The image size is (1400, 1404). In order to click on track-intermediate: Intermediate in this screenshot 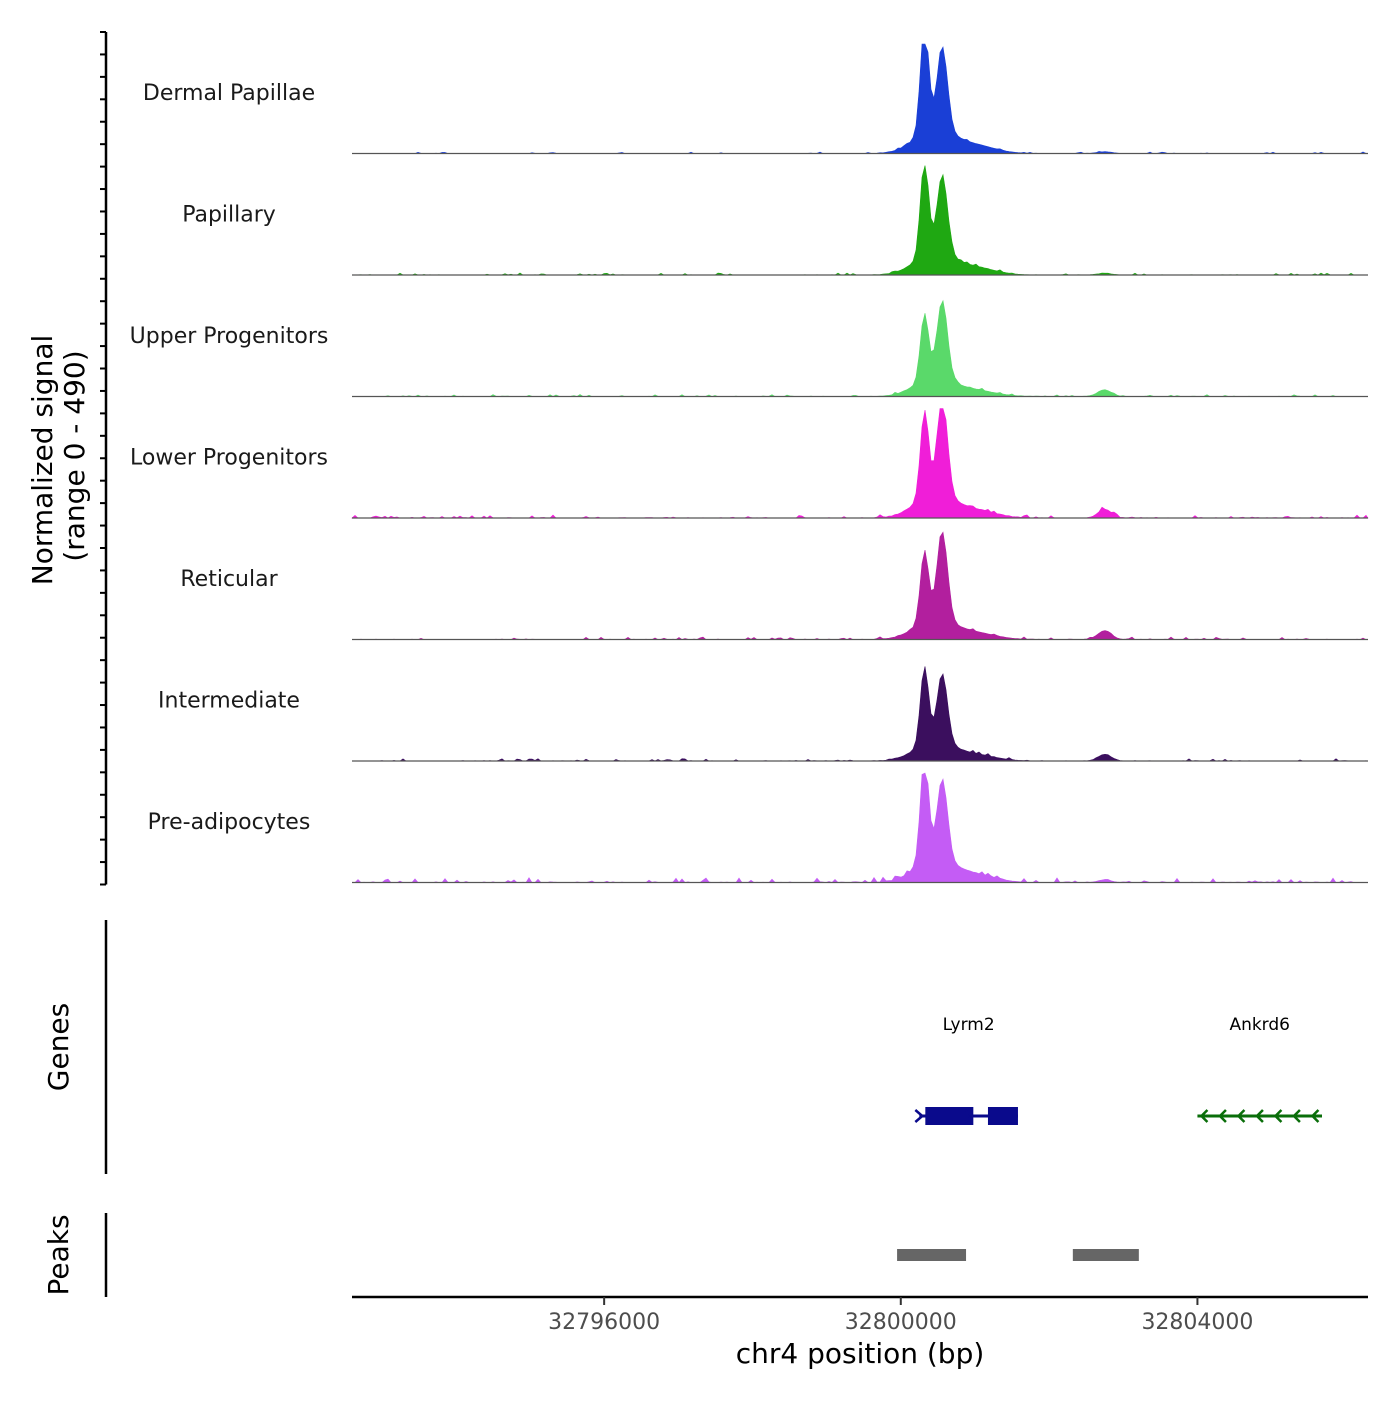, I will do `click(763, 714)`.